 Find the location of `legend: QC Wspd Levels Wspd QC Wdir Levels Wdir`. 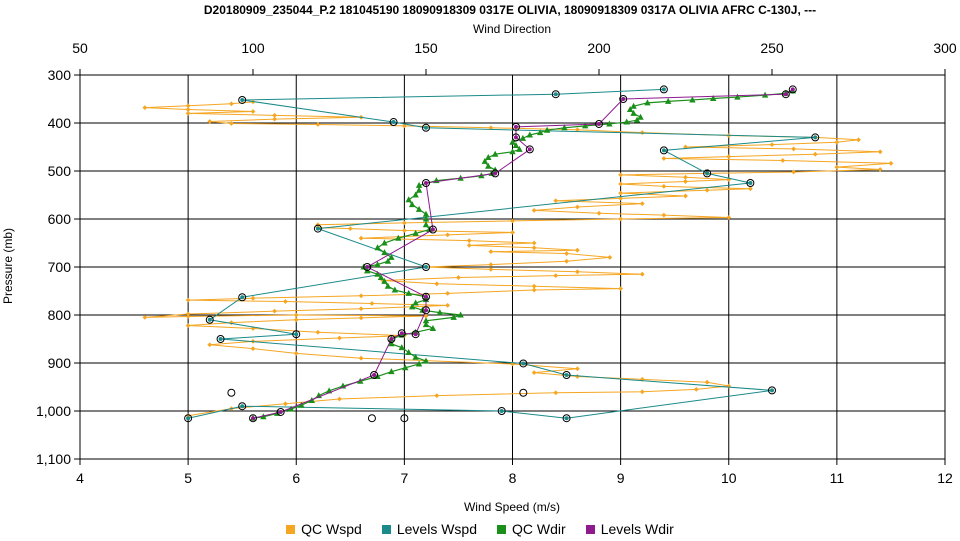

legend: QC Wspd Levels Wspd QC Wdir Levels Wdir is located at coordinates (480, 529).